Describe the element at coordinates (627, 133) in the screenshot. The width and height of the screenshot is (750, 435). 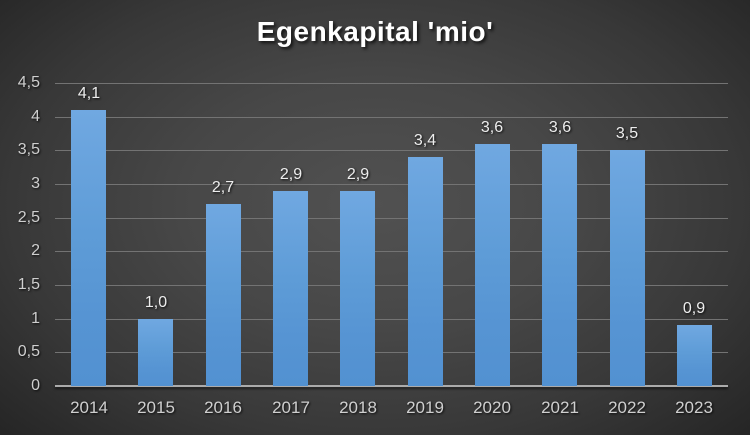
I see `data-label-2022: 3,5` at that location.